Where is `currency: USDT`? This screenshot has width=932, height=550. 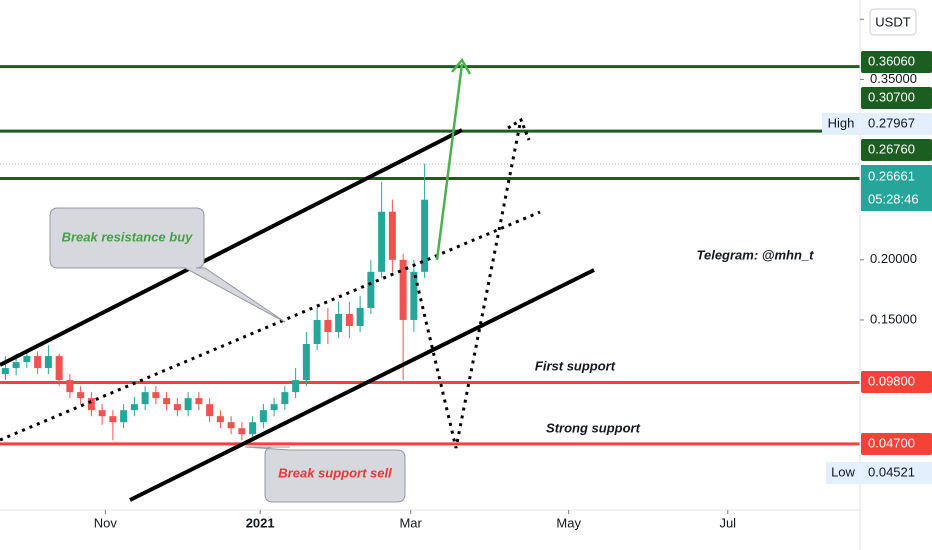 currency: USDT is located at coordinates (892, 21).